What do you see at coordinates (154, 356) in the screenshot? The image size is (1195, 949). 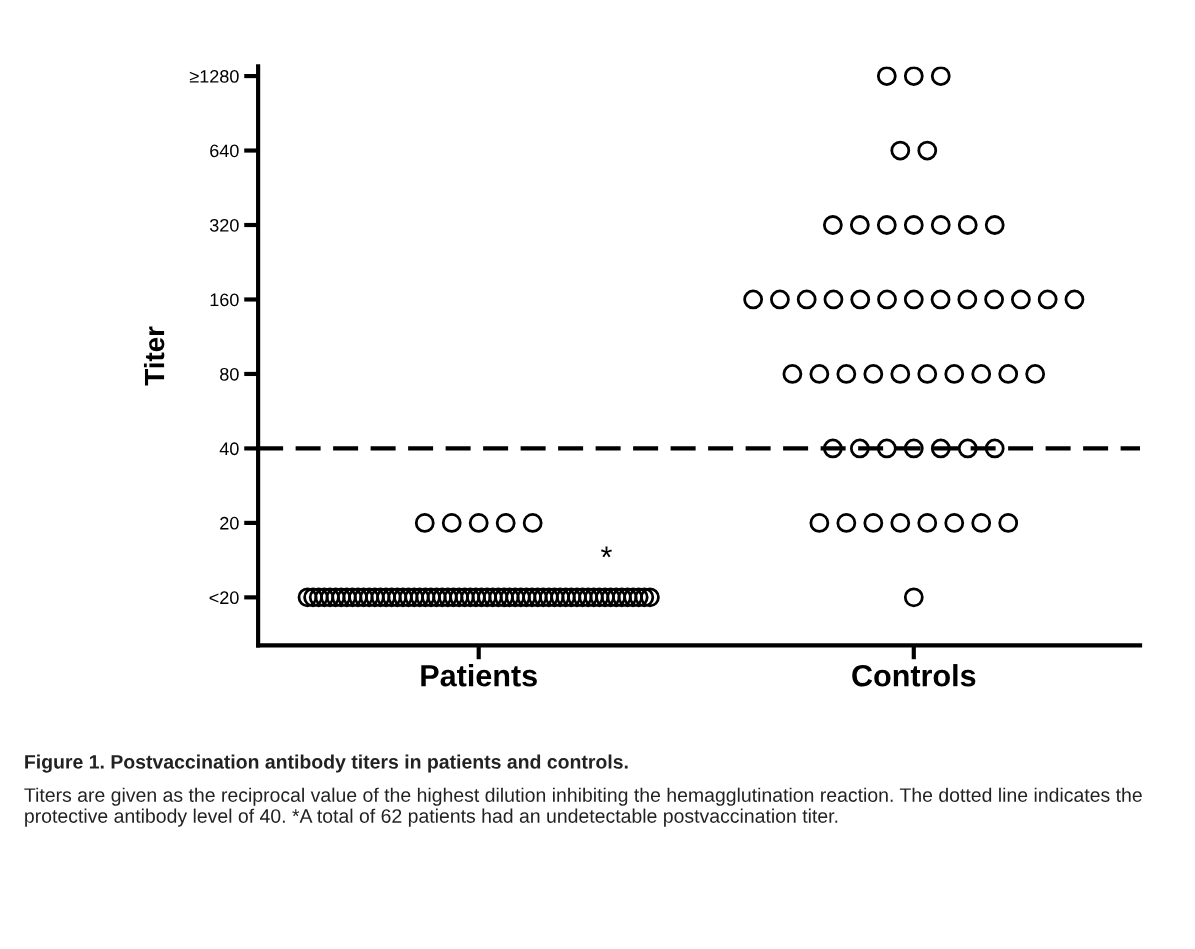 I see `y-axis-title: Titer` at bounding box center [154, 356].